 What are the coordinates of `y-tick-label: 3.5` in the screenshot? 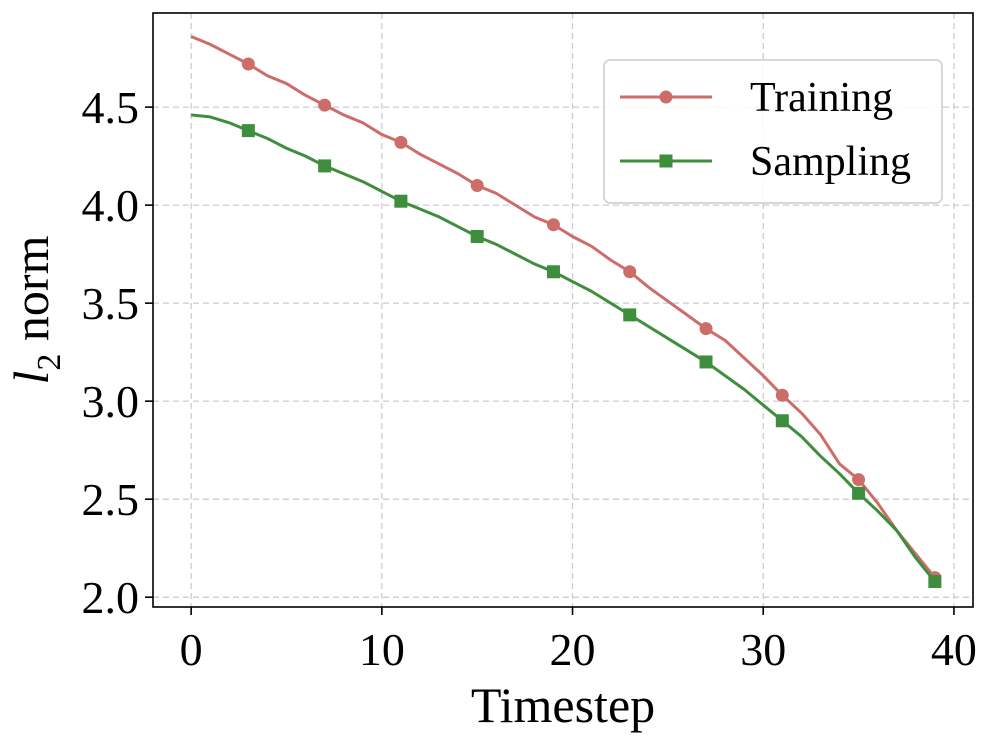 It's located at (111, 303).